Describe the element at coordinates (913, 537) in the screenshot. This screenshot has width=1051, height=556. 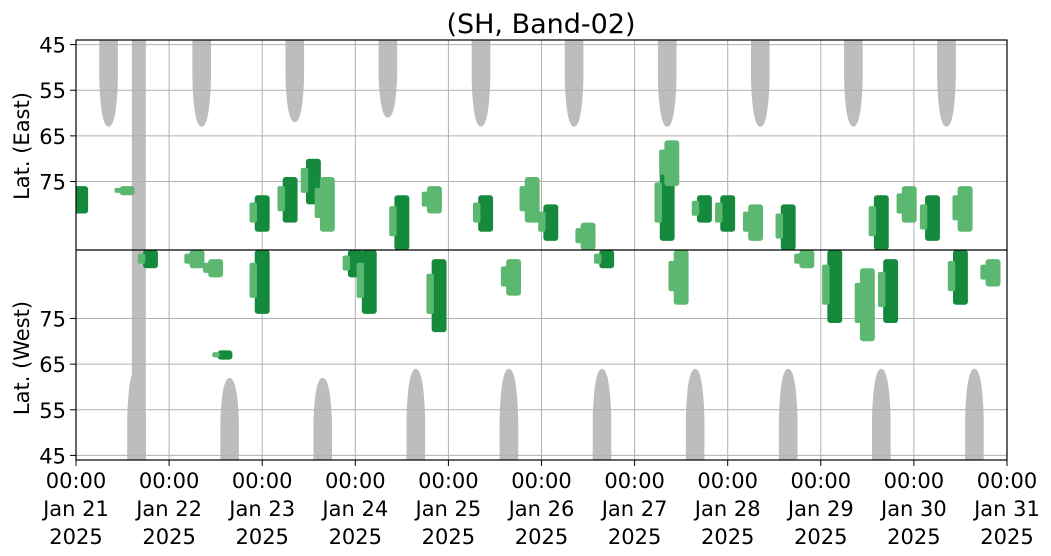
I see `x-tick-year-9: 2025` at that location.